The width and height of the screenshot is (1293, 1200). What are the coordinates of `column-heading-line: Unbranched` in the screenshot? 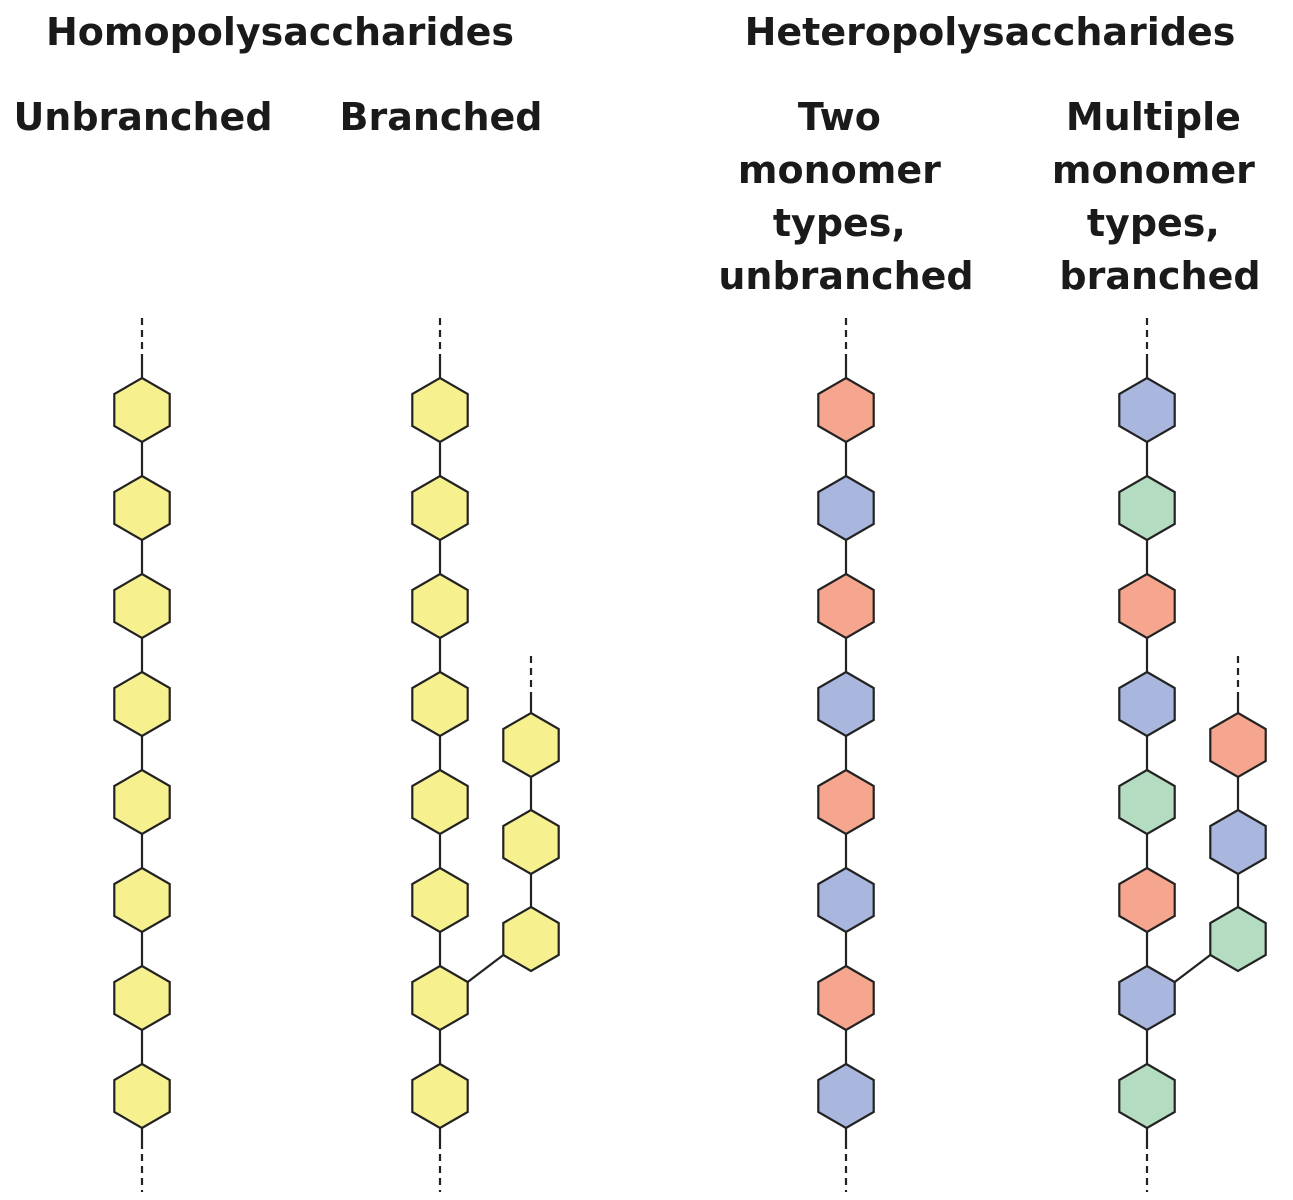 It's located at (142, 117).